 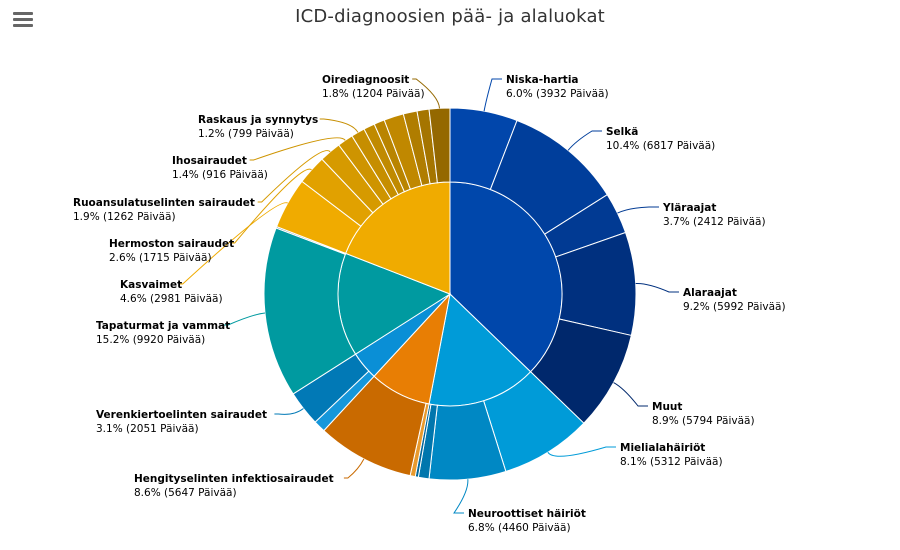 I want to click on label-value: 6.8% (4460 Päivää), so click(x=519, y=528).